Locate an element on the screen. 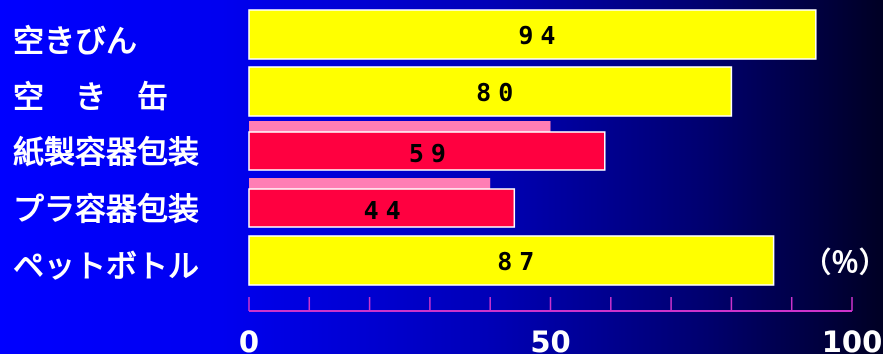 Image resolution: width=883 pixels, height=354 pixels. x-tick-label-50: 50 is located at coordinates (550, 339).